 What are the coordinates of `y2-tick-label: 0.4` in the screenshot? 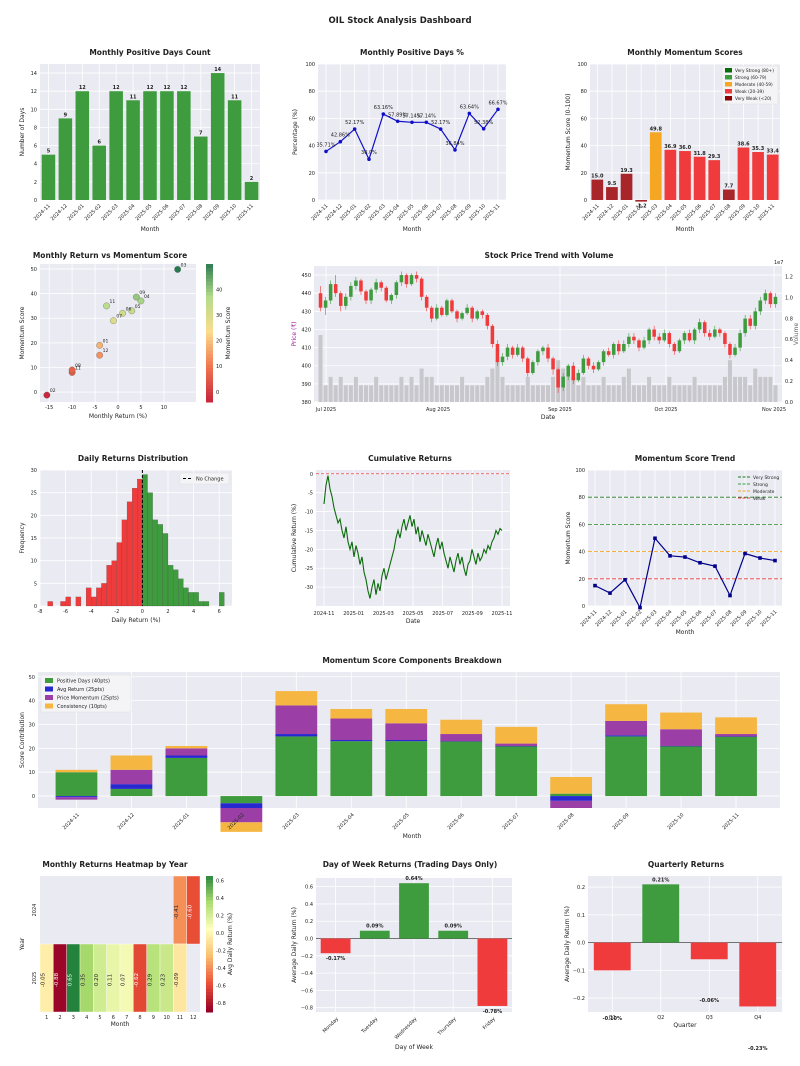 It's located at (789, 361).